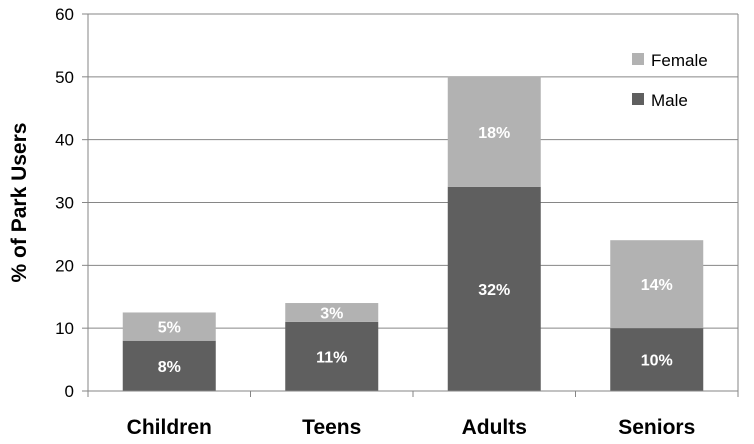  I want to click on data-label-male-seniors: 10%, so click(657, 361).